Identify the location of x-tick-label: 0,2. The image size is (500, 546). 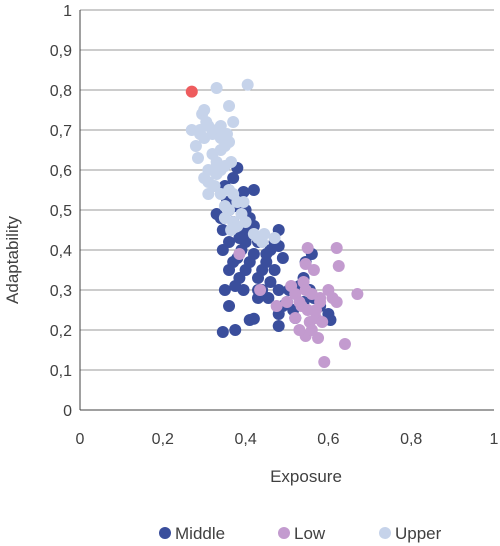
(163, 439).